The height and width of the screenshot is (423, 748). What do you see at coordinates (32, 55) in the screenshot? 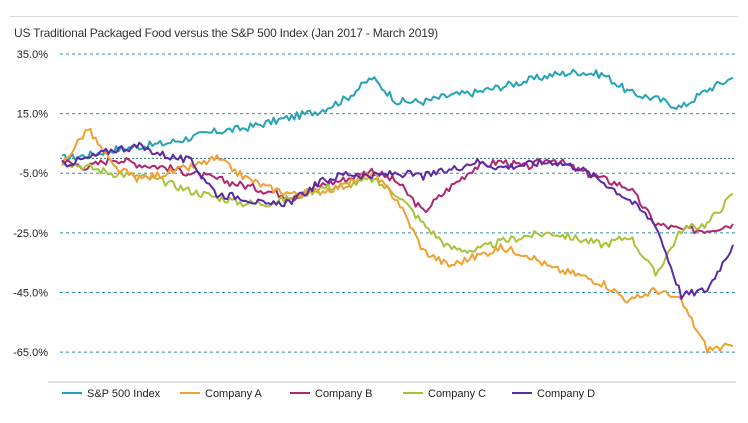
I see `y-tick-label: 35.0%` at bounding box center [32, 55].